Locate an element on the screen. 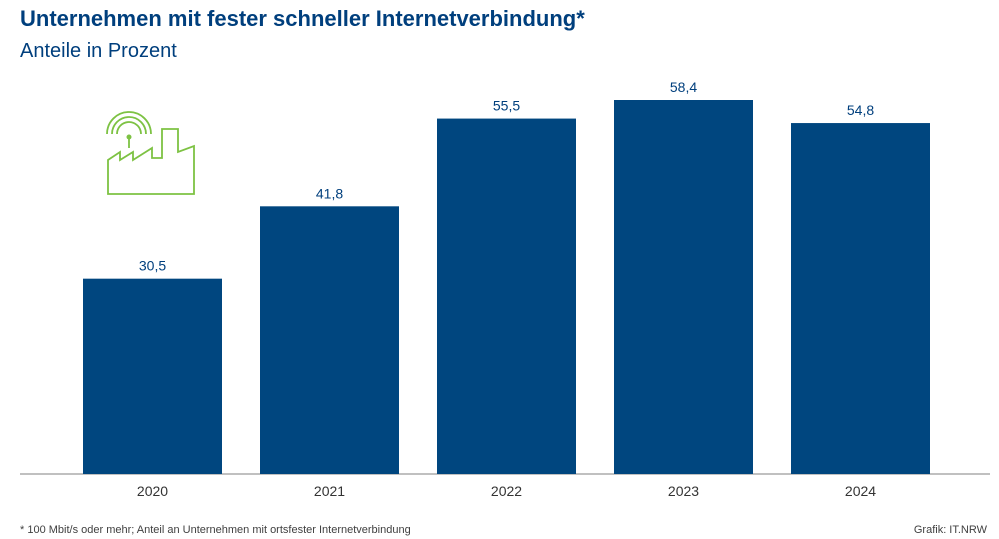  data-label-2023: 58,4 is located at coordinates (683, 87).